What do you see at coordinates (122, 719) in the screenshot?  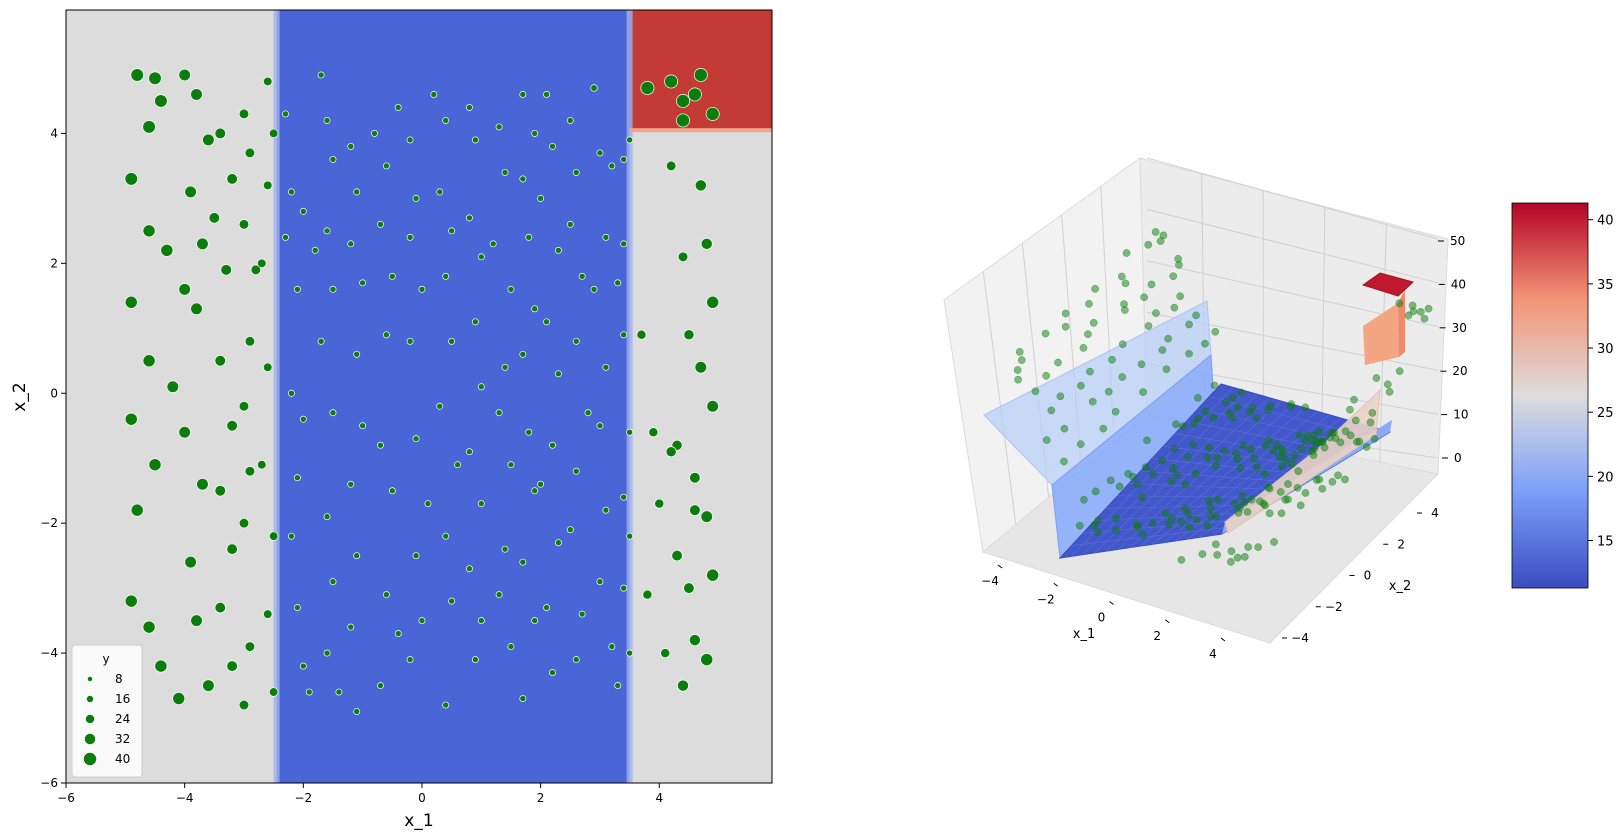 I see `legend-label: 24` at bounding box center [122, 719].